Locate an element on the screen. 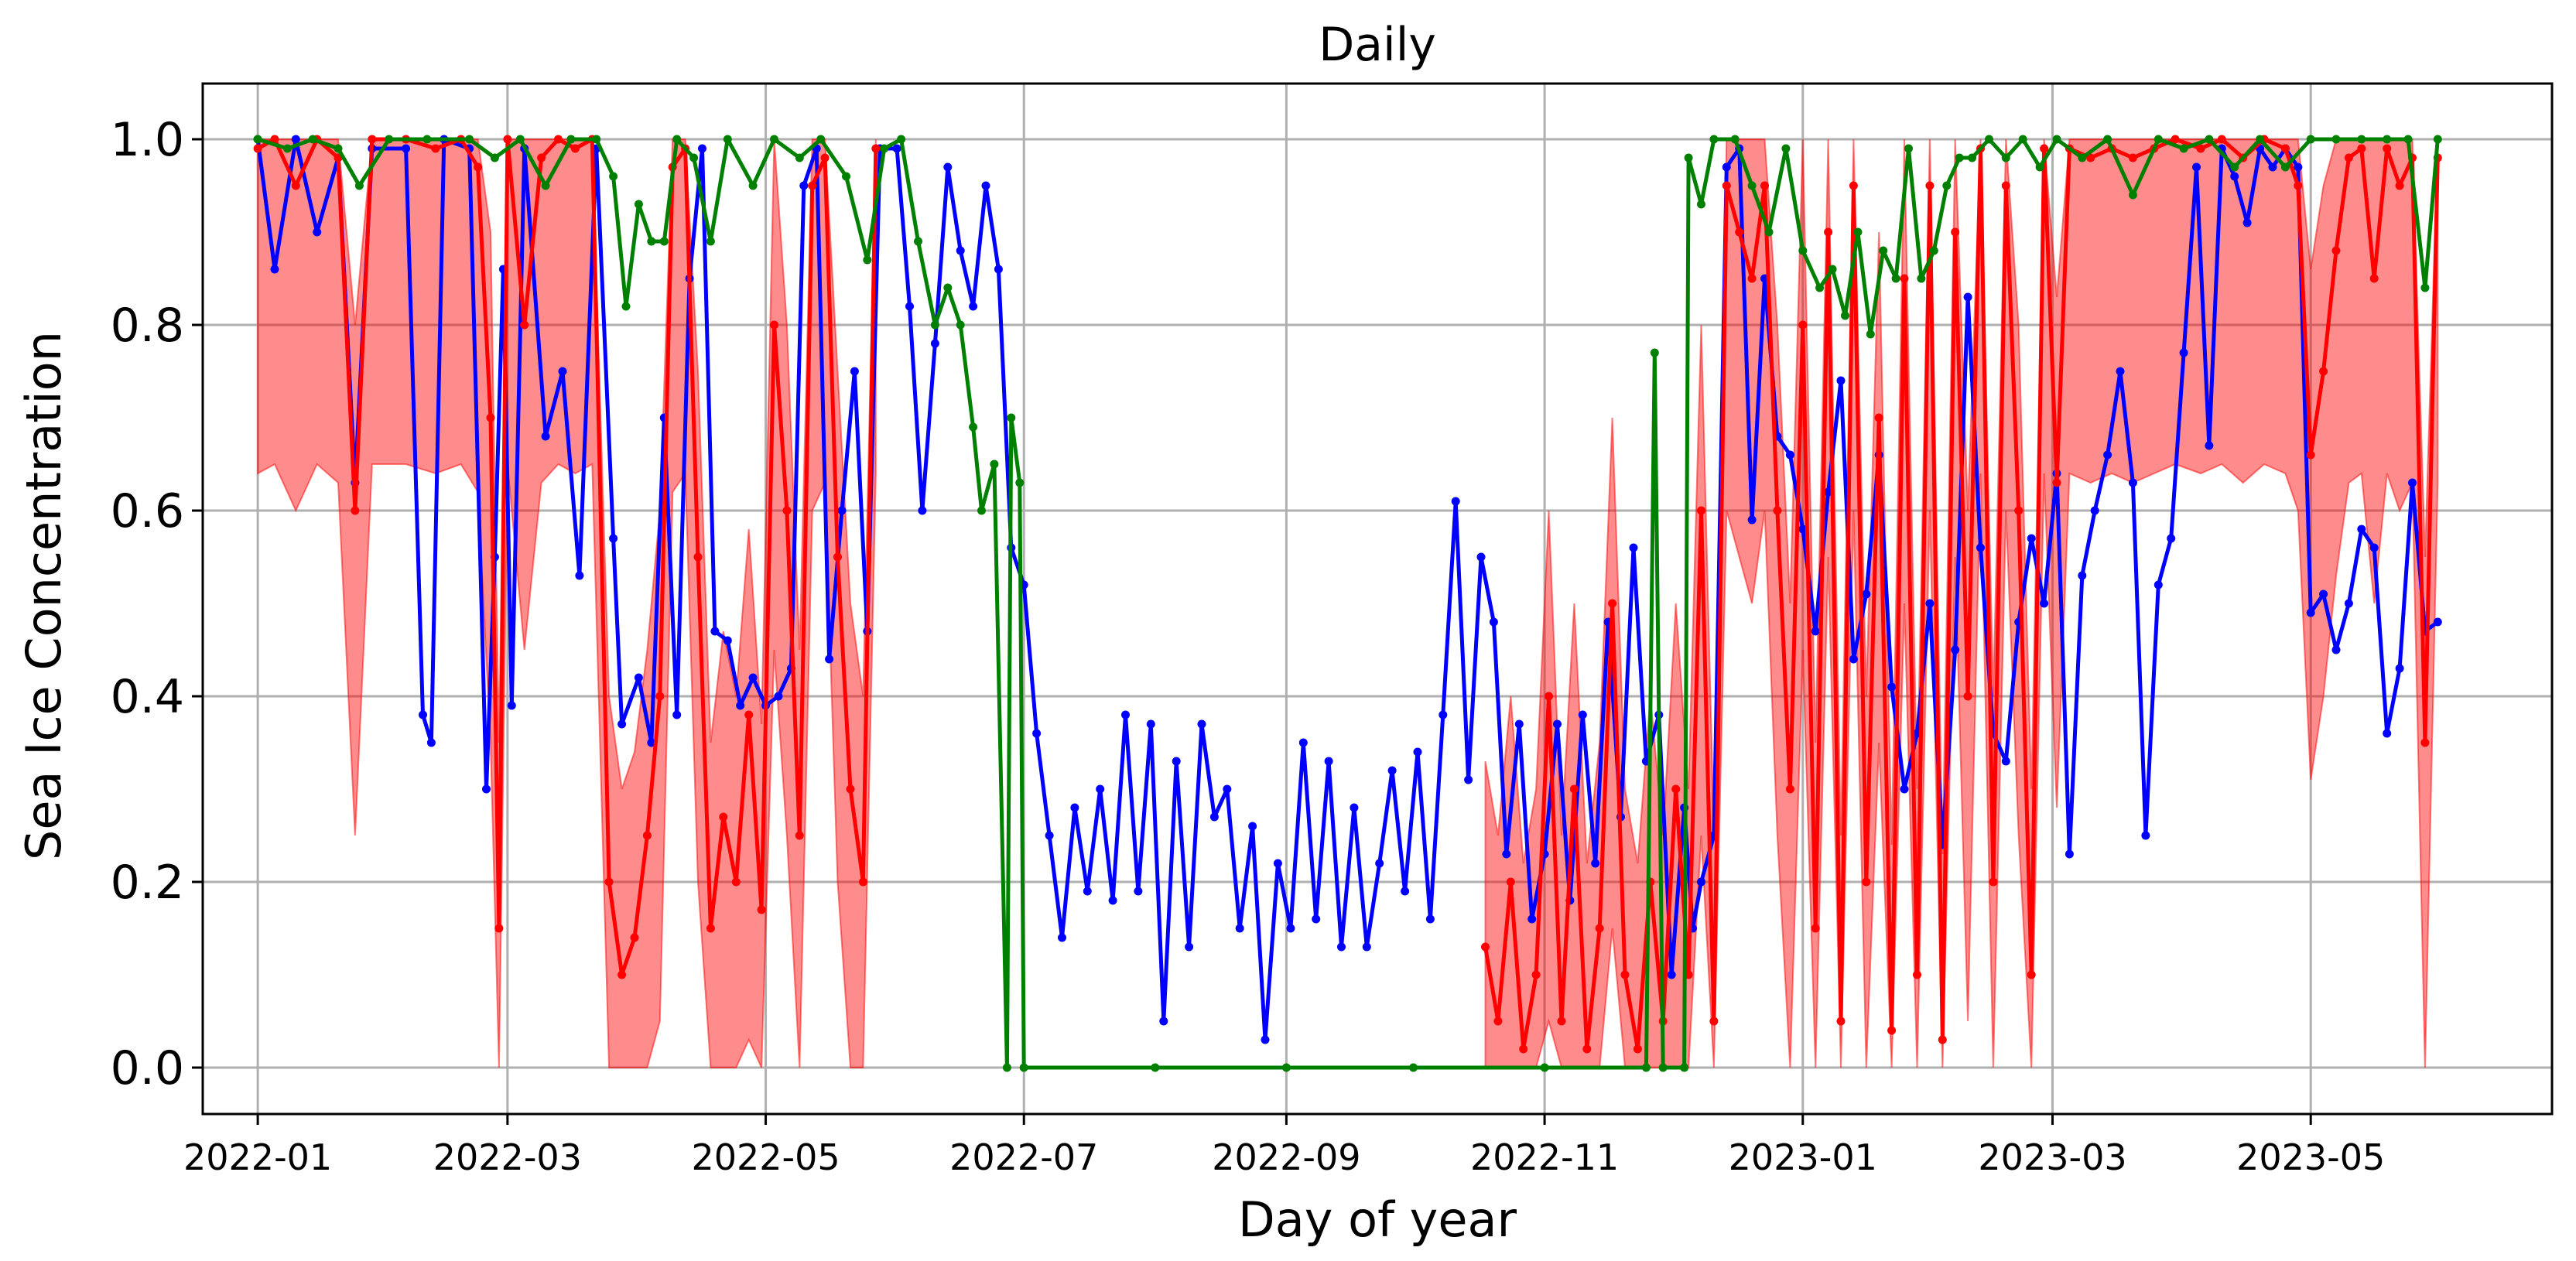 The height and width of the screenshot is (1261, 2576). y-tick-label: 1.0 is located at coordinates (148, 140).